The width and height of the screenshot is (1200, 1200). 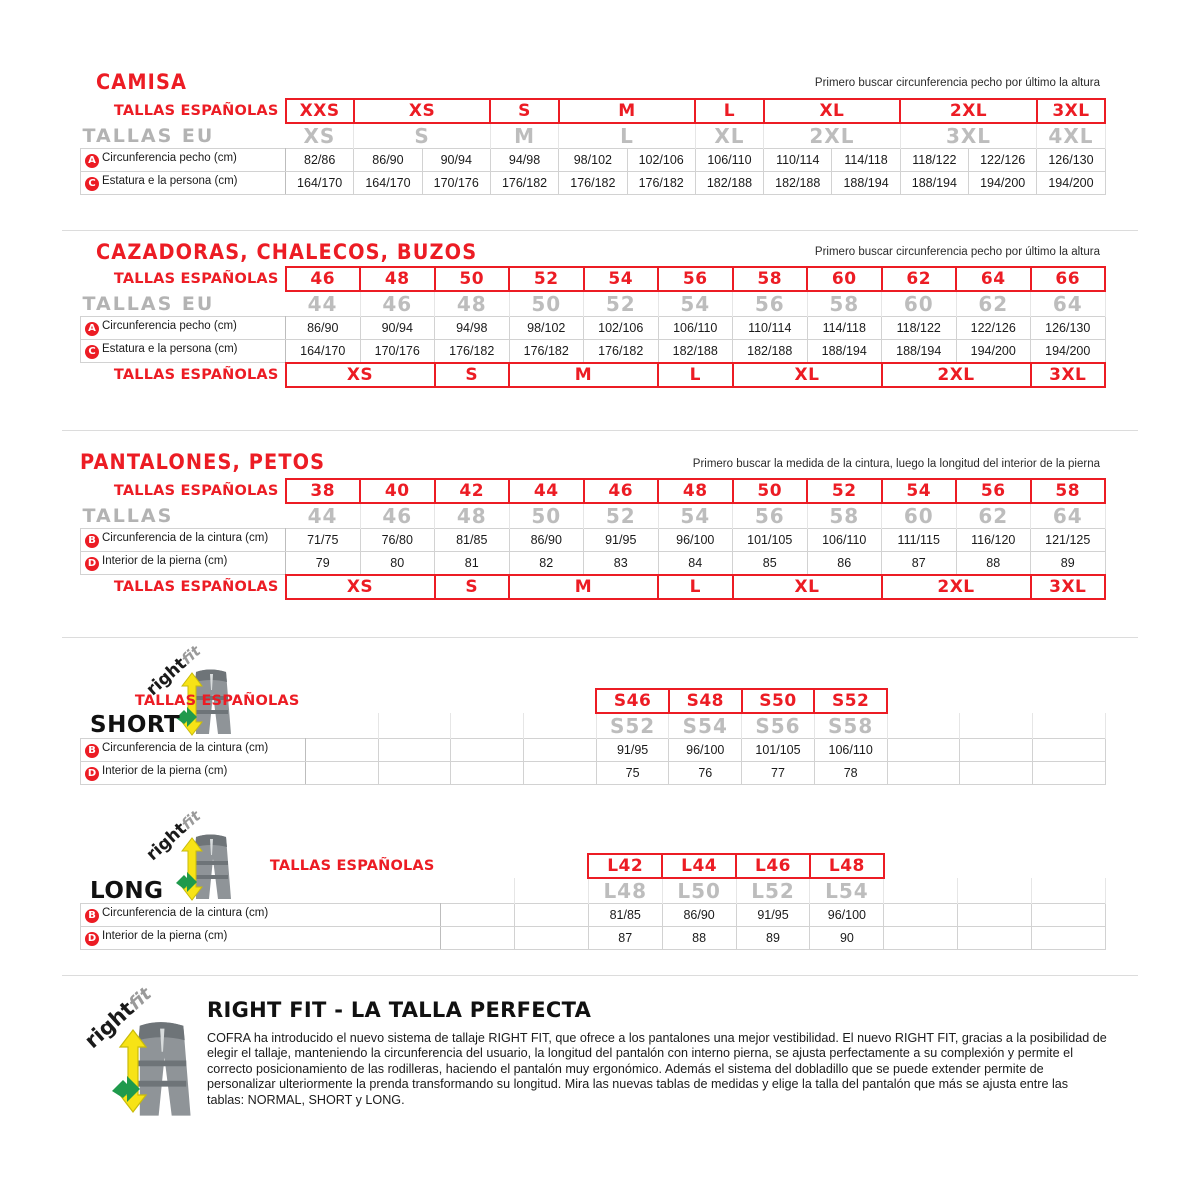 I want to click on badge-c-icon: C, so click(x=92, y=184).